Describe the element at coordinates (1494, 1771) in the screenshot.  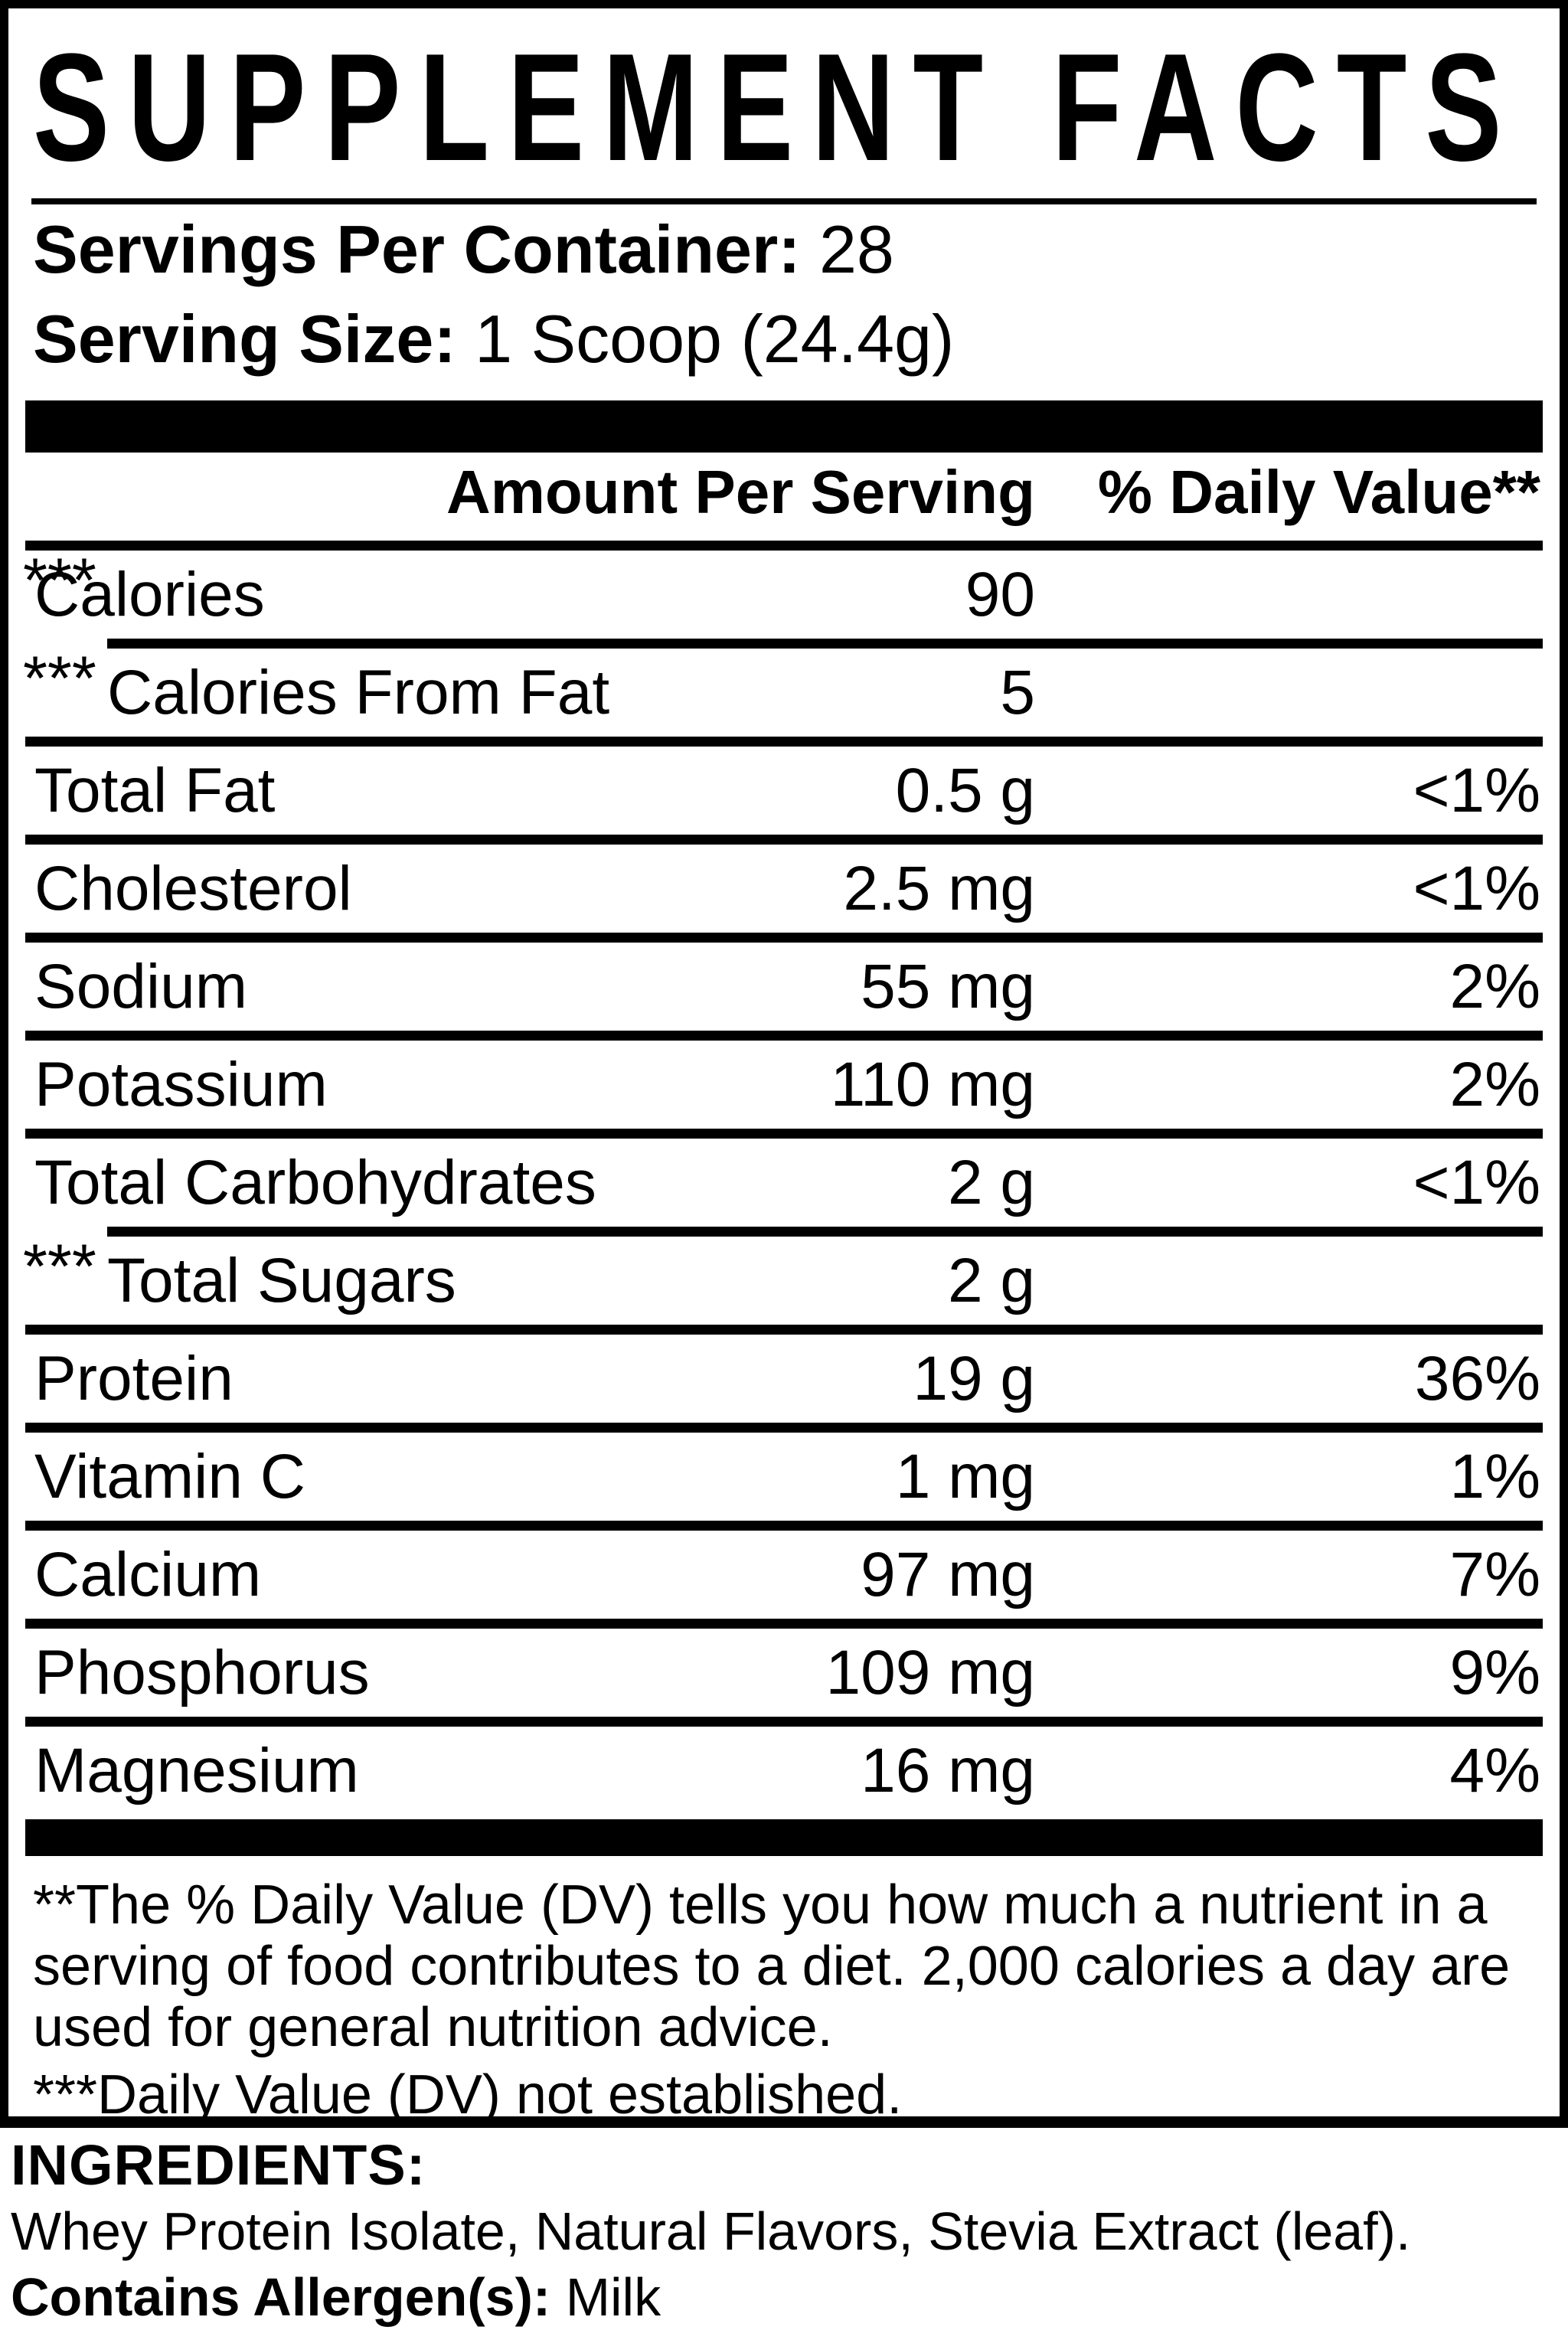
I see `nutrient-daily-value: 4%` at that location.